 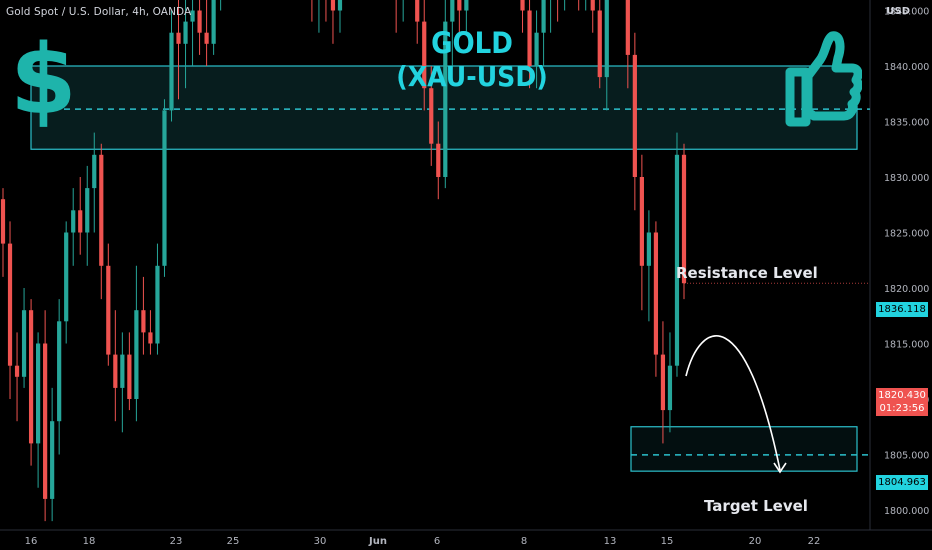 I want to click on x-tick-label: 25, so click(x=233, y=541).